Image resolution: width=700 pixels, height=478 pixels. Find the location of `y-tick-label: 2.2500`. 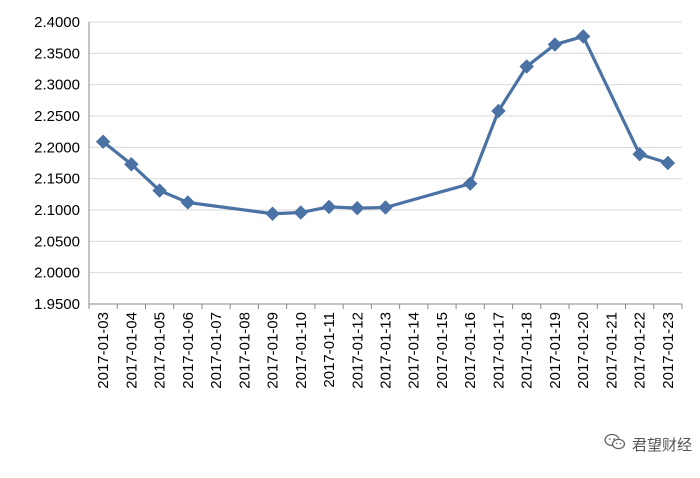

y-tick-label: 2.2500 is located at coordinates (57, 116).